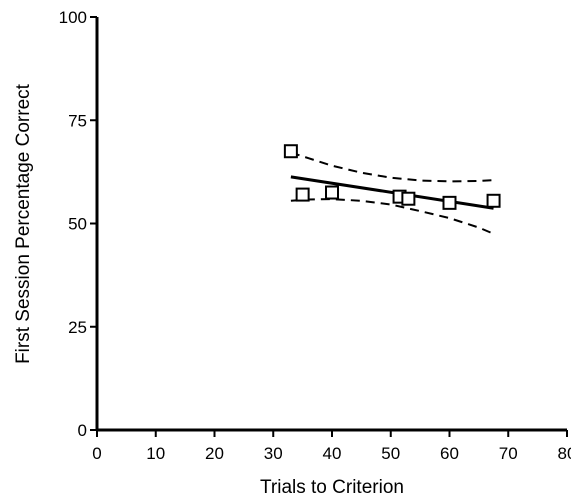 The image size is (571, 498). What do you see at coordinates (564, 453) in the screenshot?
I see `x-tick-label: 80` at bounding box center [564, 453].